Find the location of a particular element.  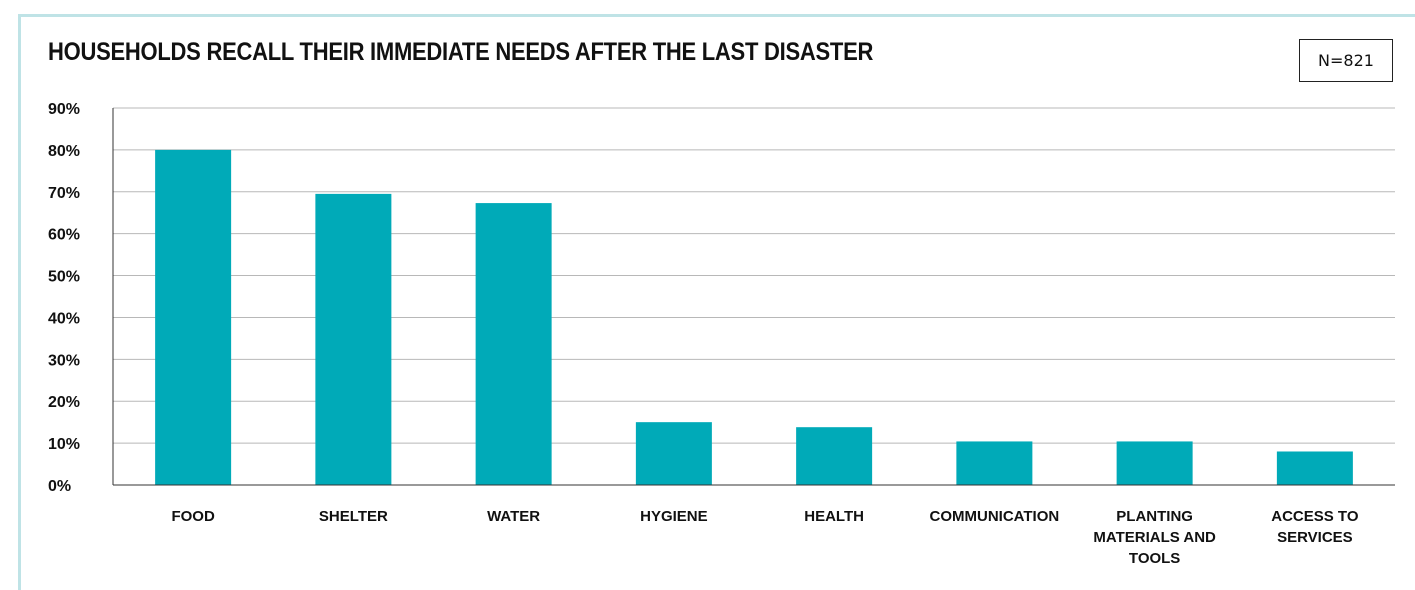

x-category-label-line: SHELTER is located at coordinates (353, 516).